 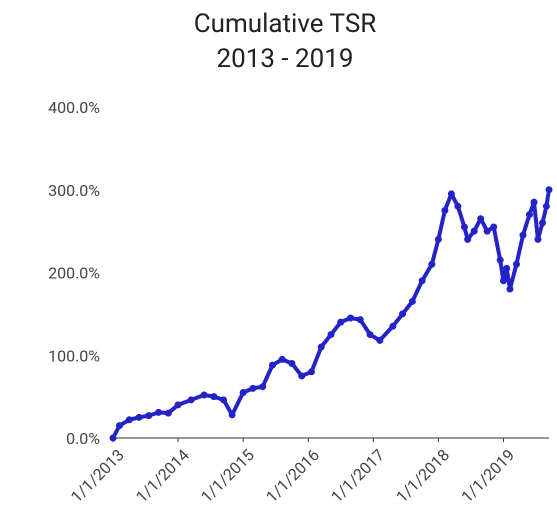 What do you see at coordinates (97, 475) in the screenshot?
I see `x-tick-label: 1/1/2013` at bounding box center [97, 475].